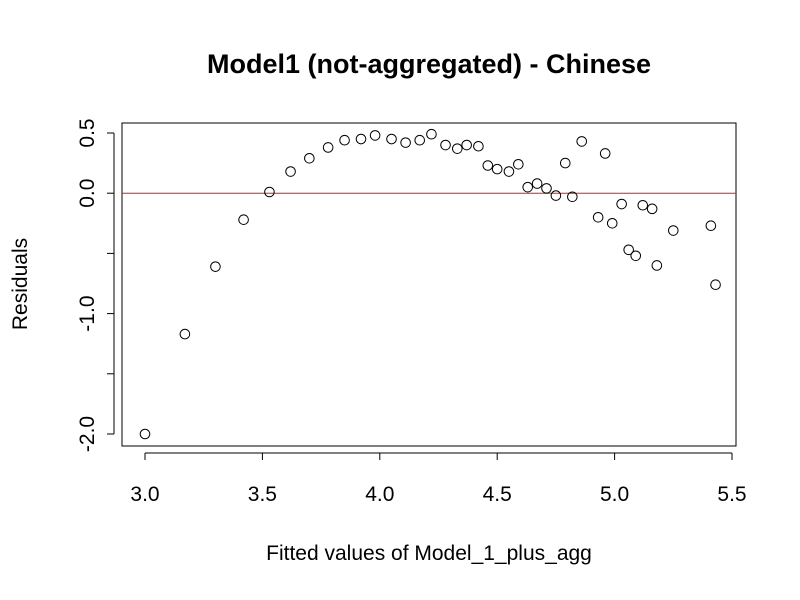  I want to click on x-tick-label: 4.0, so click(379, 494).